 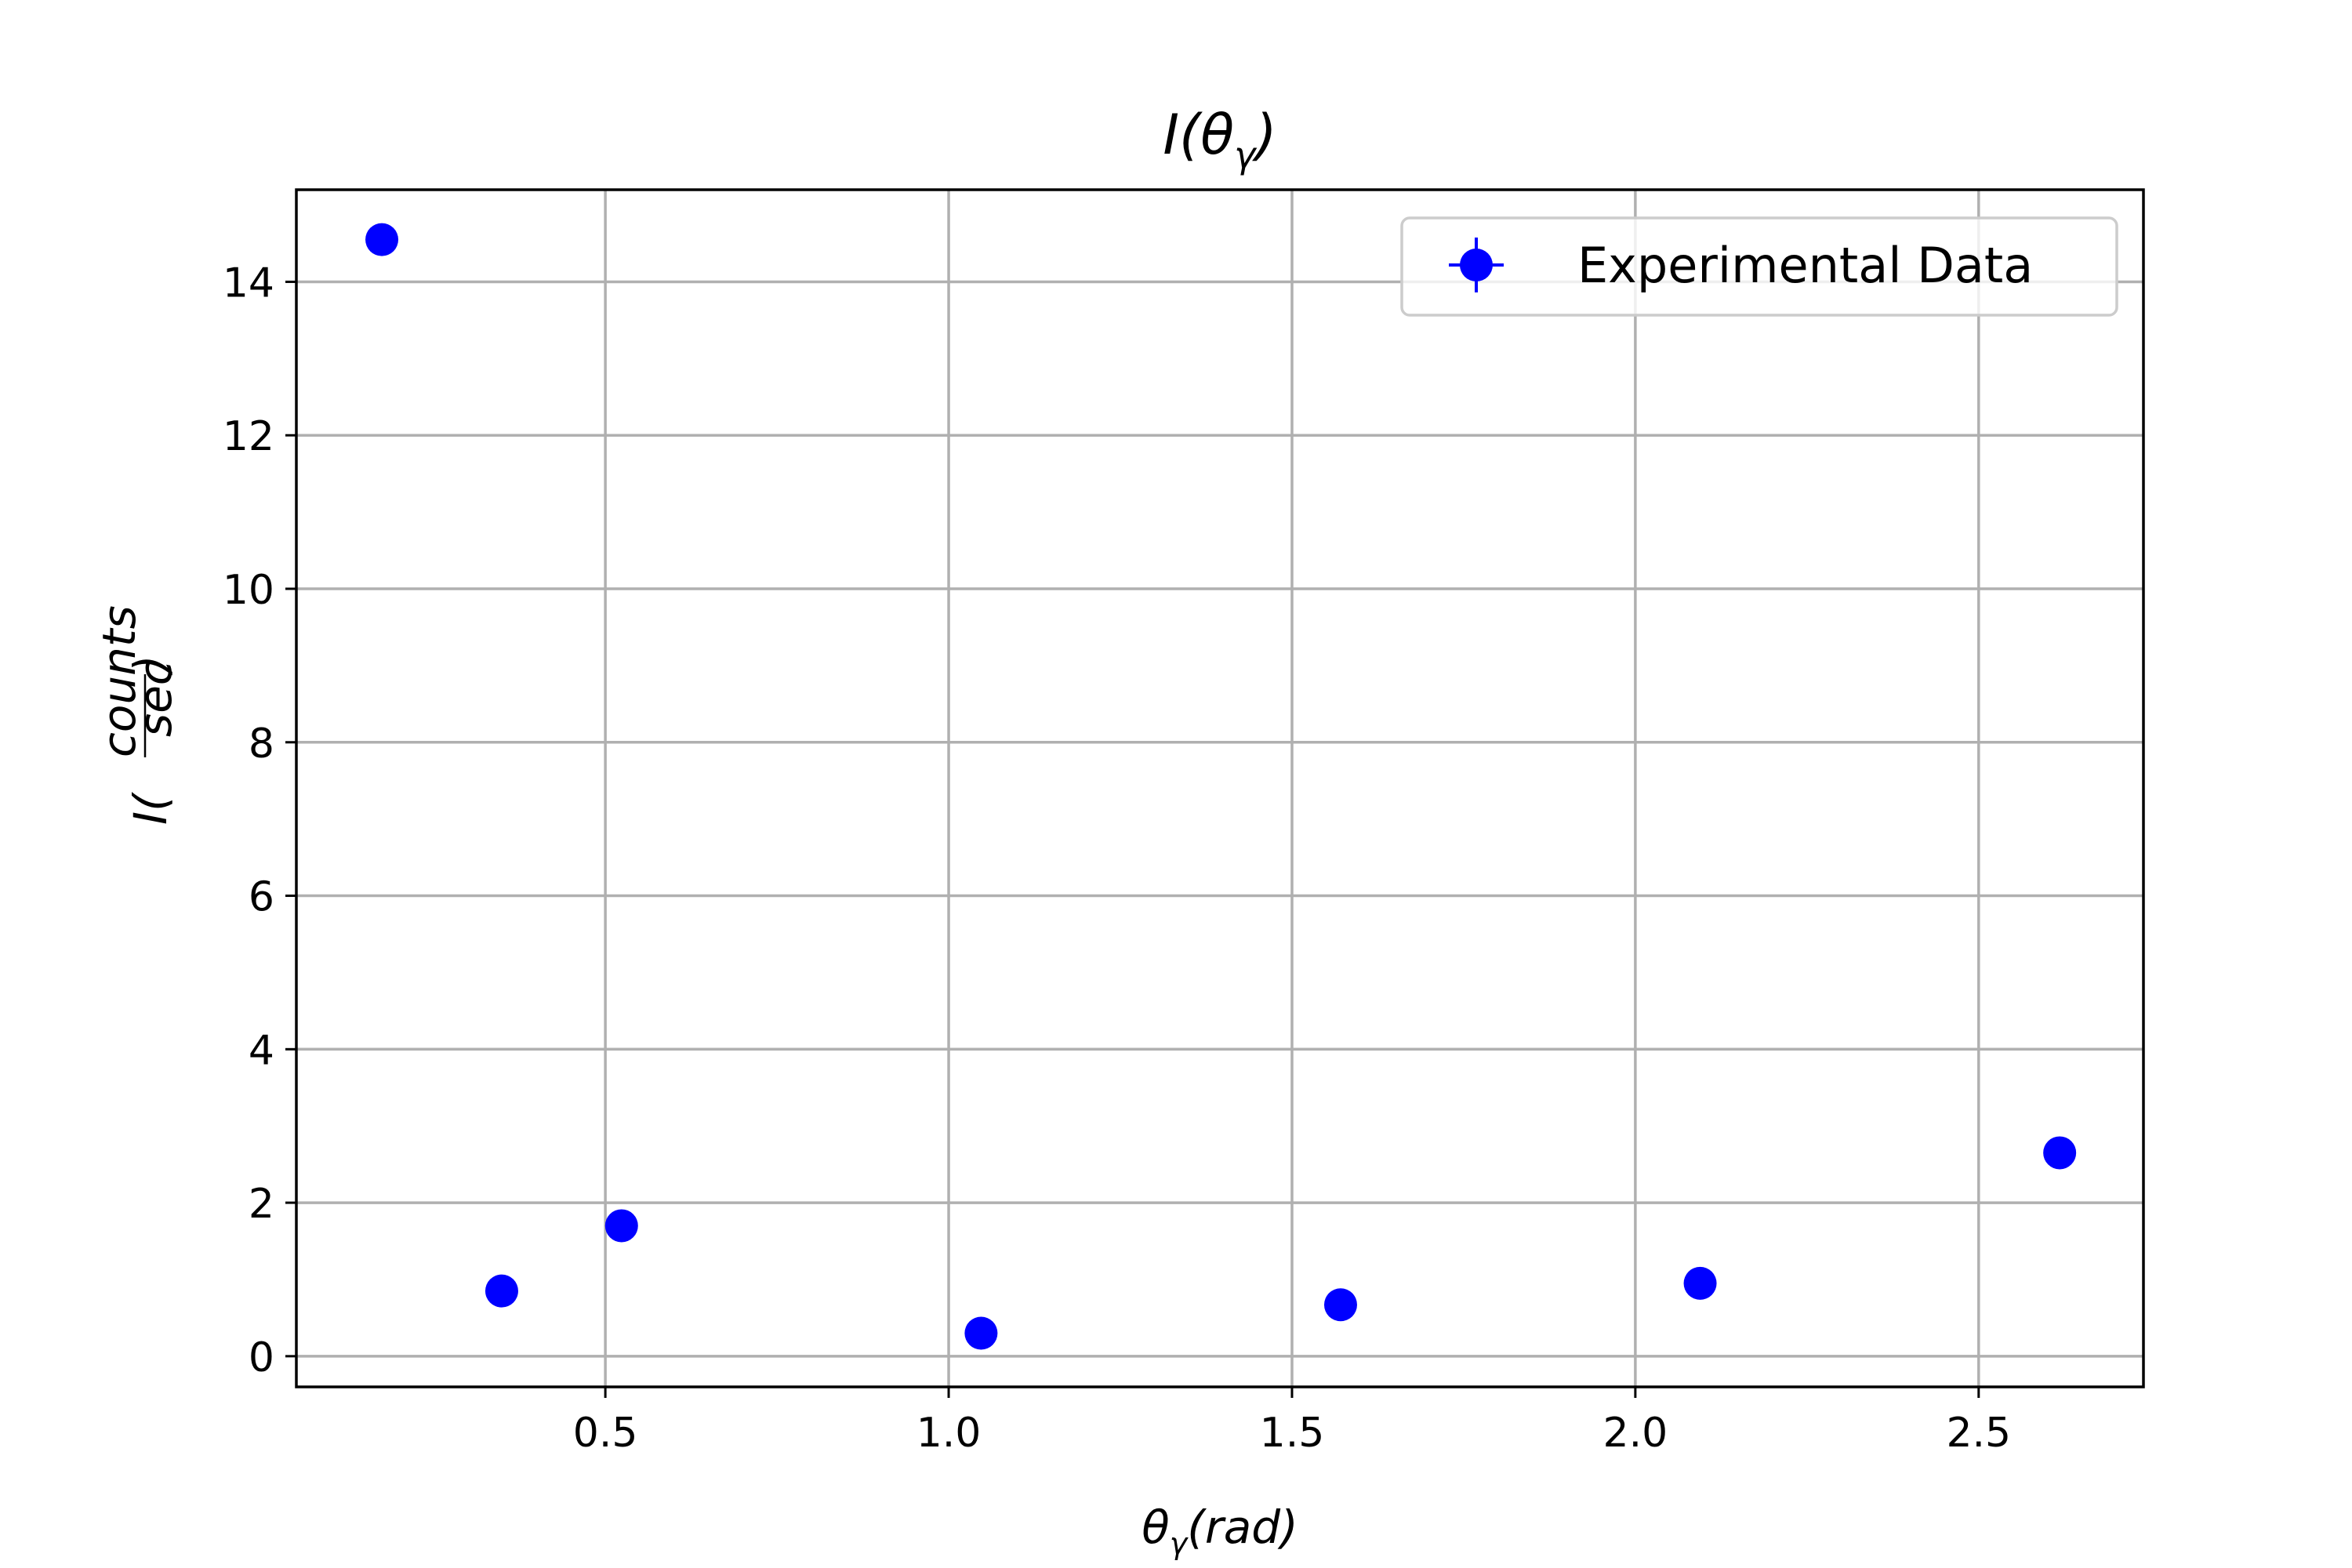 What do you see at coordinates (249, 283) in the screenshot?
I see `y-tick-label: 14` at bounding box center [249, 283].